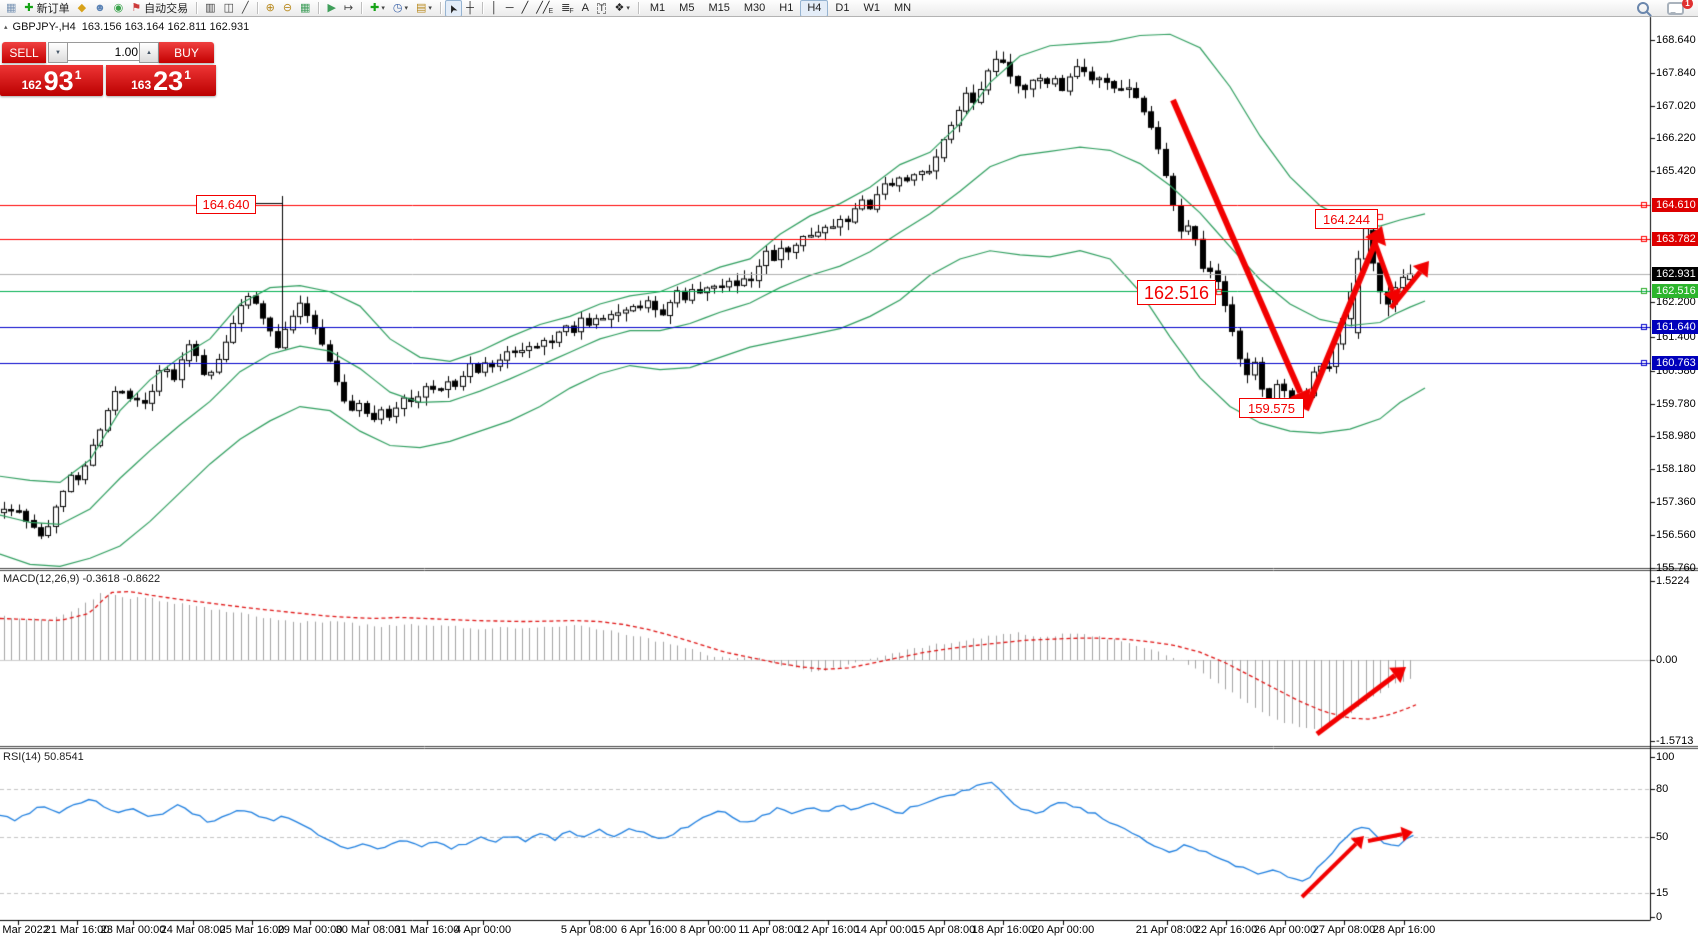 The image size is (1698, 940). I want to click on tile-windows-button-glyph: ▦, so click(305, 7).